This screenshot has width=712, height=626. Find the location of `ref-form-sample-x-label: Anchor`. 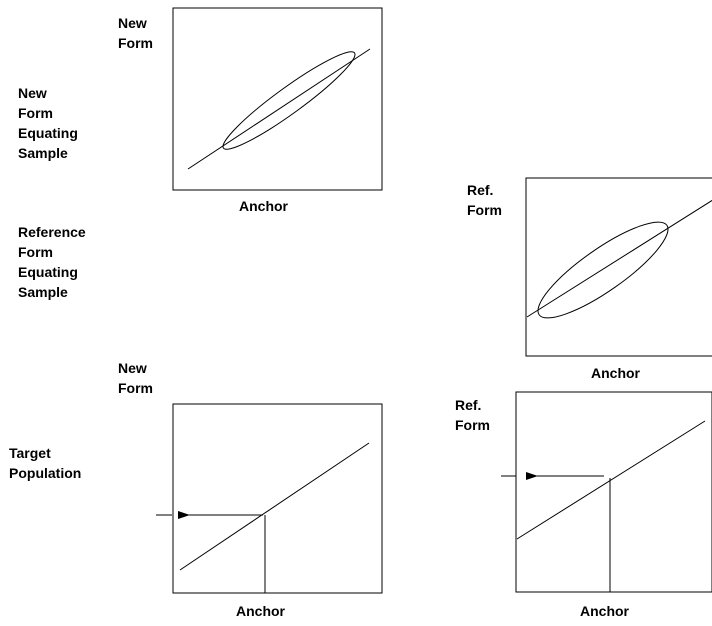

ref-form-sample-x-label: Anchor is located at coordinates (615, 373).